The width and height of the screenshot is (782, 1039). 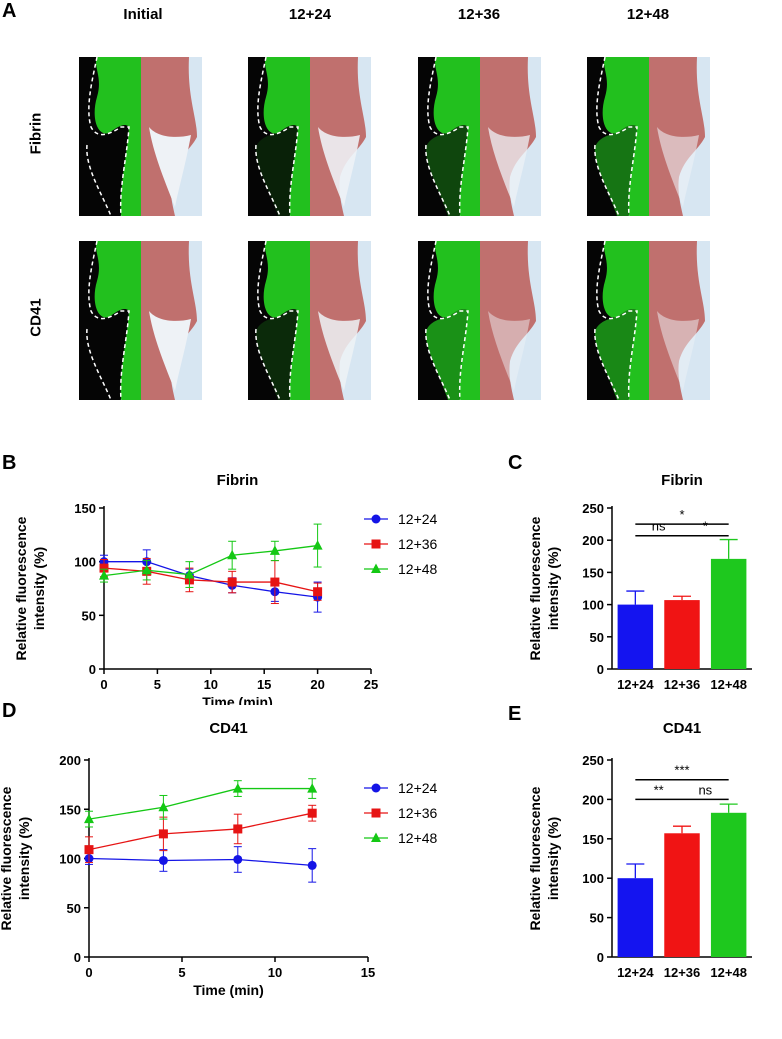 What do you see at coordinates (36, 317) in the screenshot?
I see `row-label-cd41: CD41` at bounding box center [36, 317].